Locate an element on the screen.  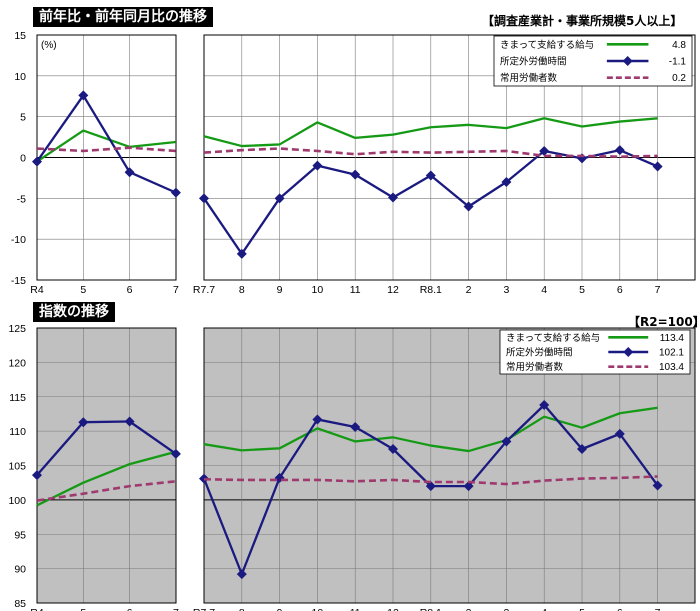
y-tick-label: -5 is located at coordinates (21, 199).